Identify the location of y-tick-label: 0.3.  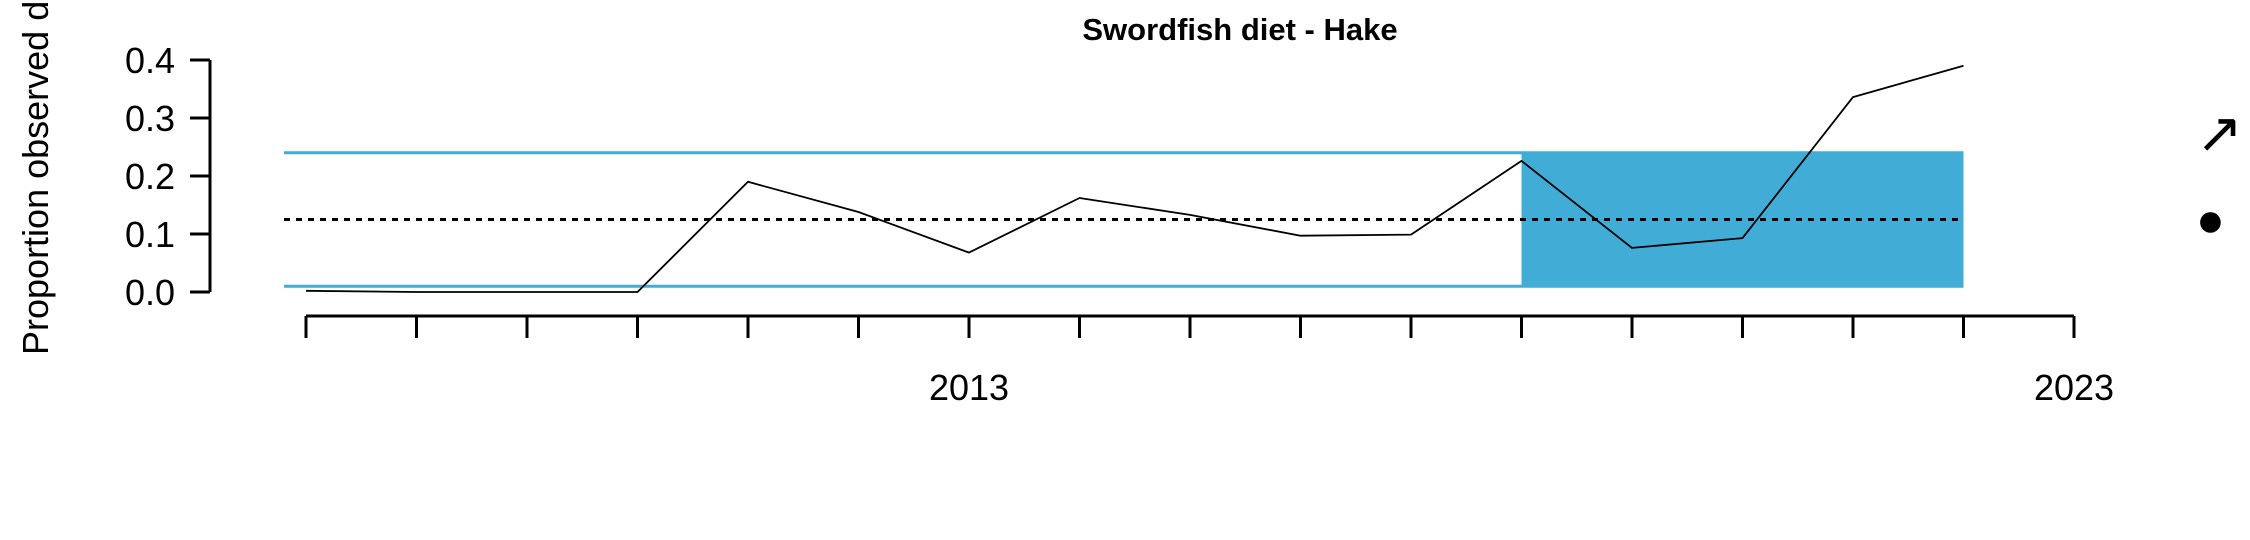
(150, 118).